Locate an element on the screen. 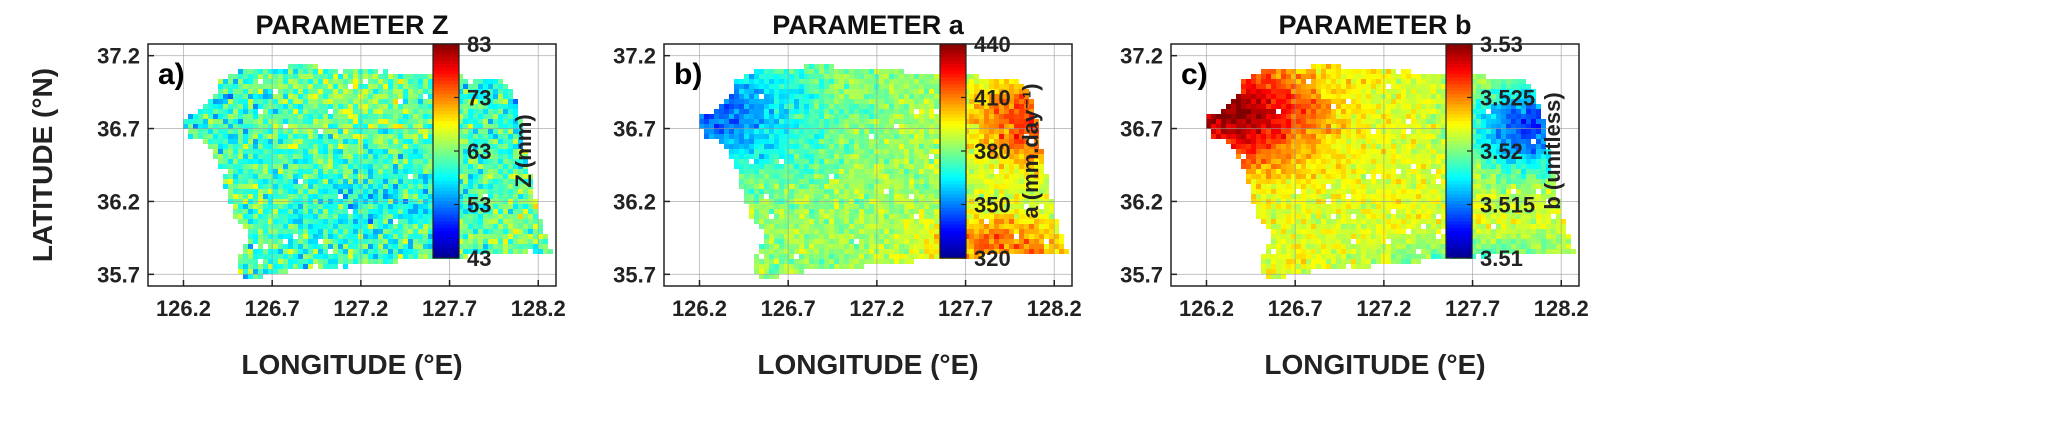 This screenshot has height=438, width=2053. heatmap-cells is located at coordinates (368, 171).